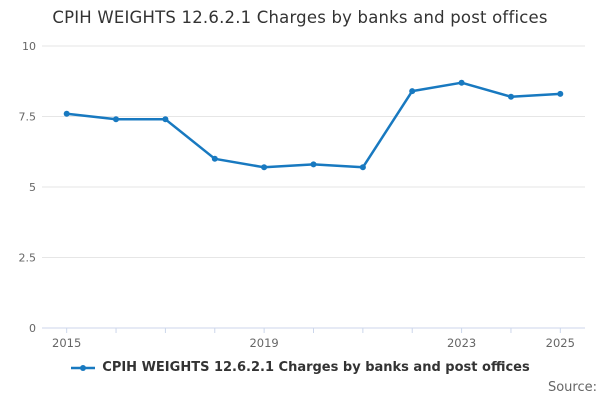 The height and width of the screenshot is (400, 600). I want to click on y-axis-tick-label: 5, so click(32, 187).